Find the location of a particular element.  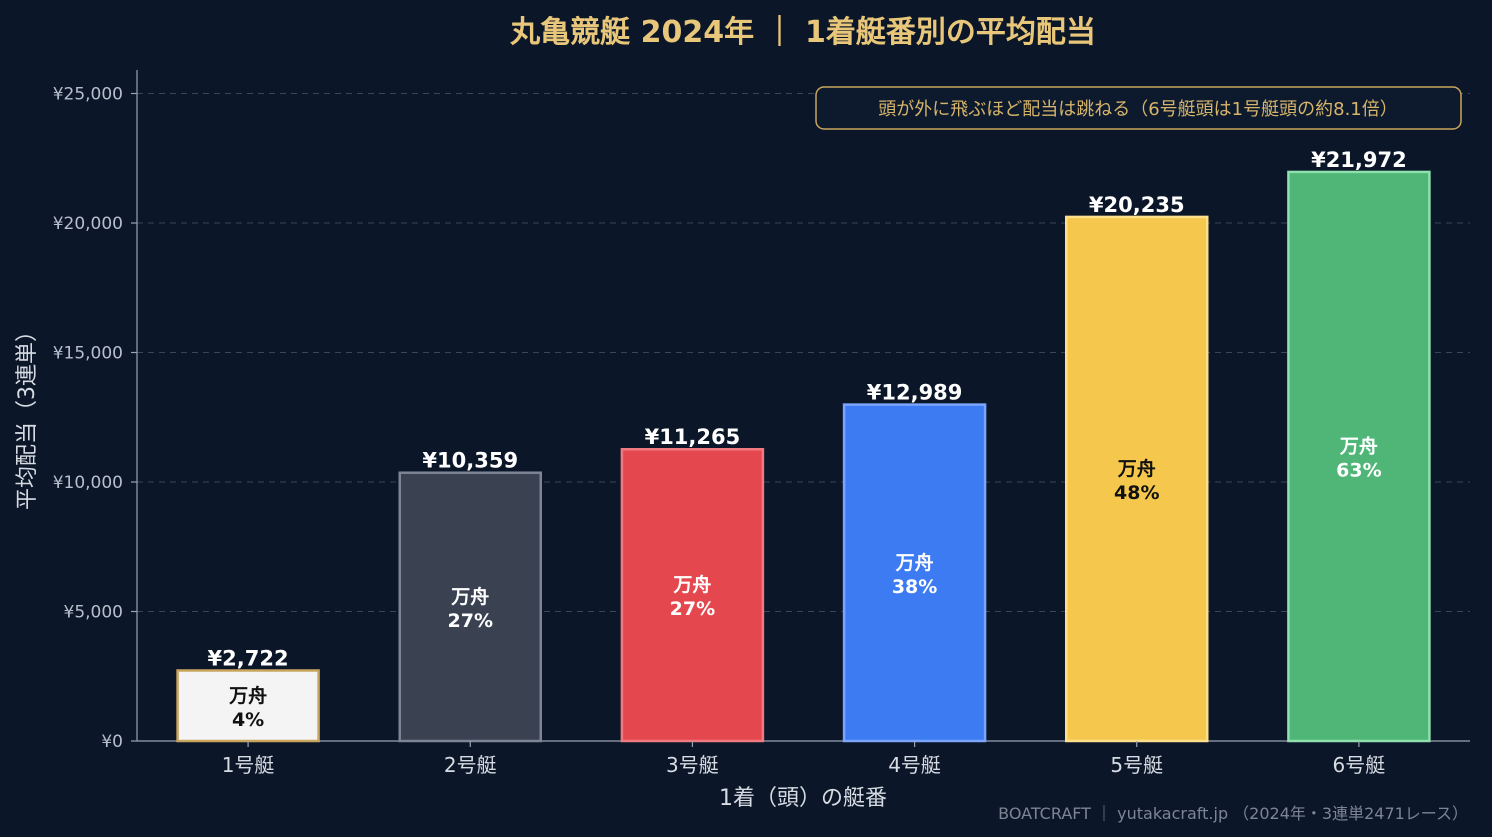

x-axis-title: 1着（頭）の艇番 is located at coordinates (803, 798).